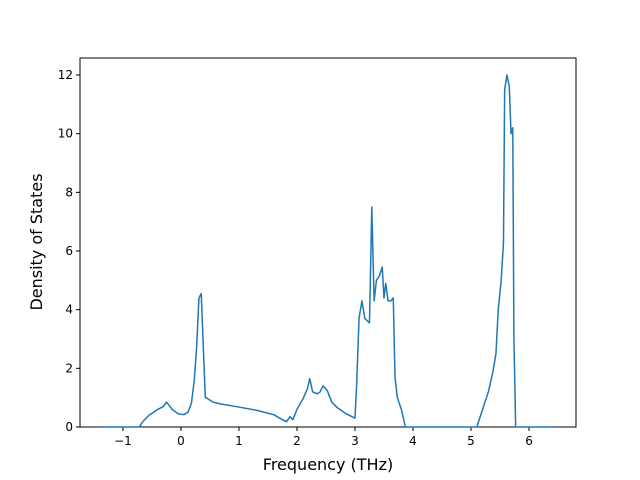 The width and height of the screenshot is (640, 480). What do you see at coordinates (297, 441) in the screenshot?
I see `x-tick-label: 2` at bounding box center [297, 441].